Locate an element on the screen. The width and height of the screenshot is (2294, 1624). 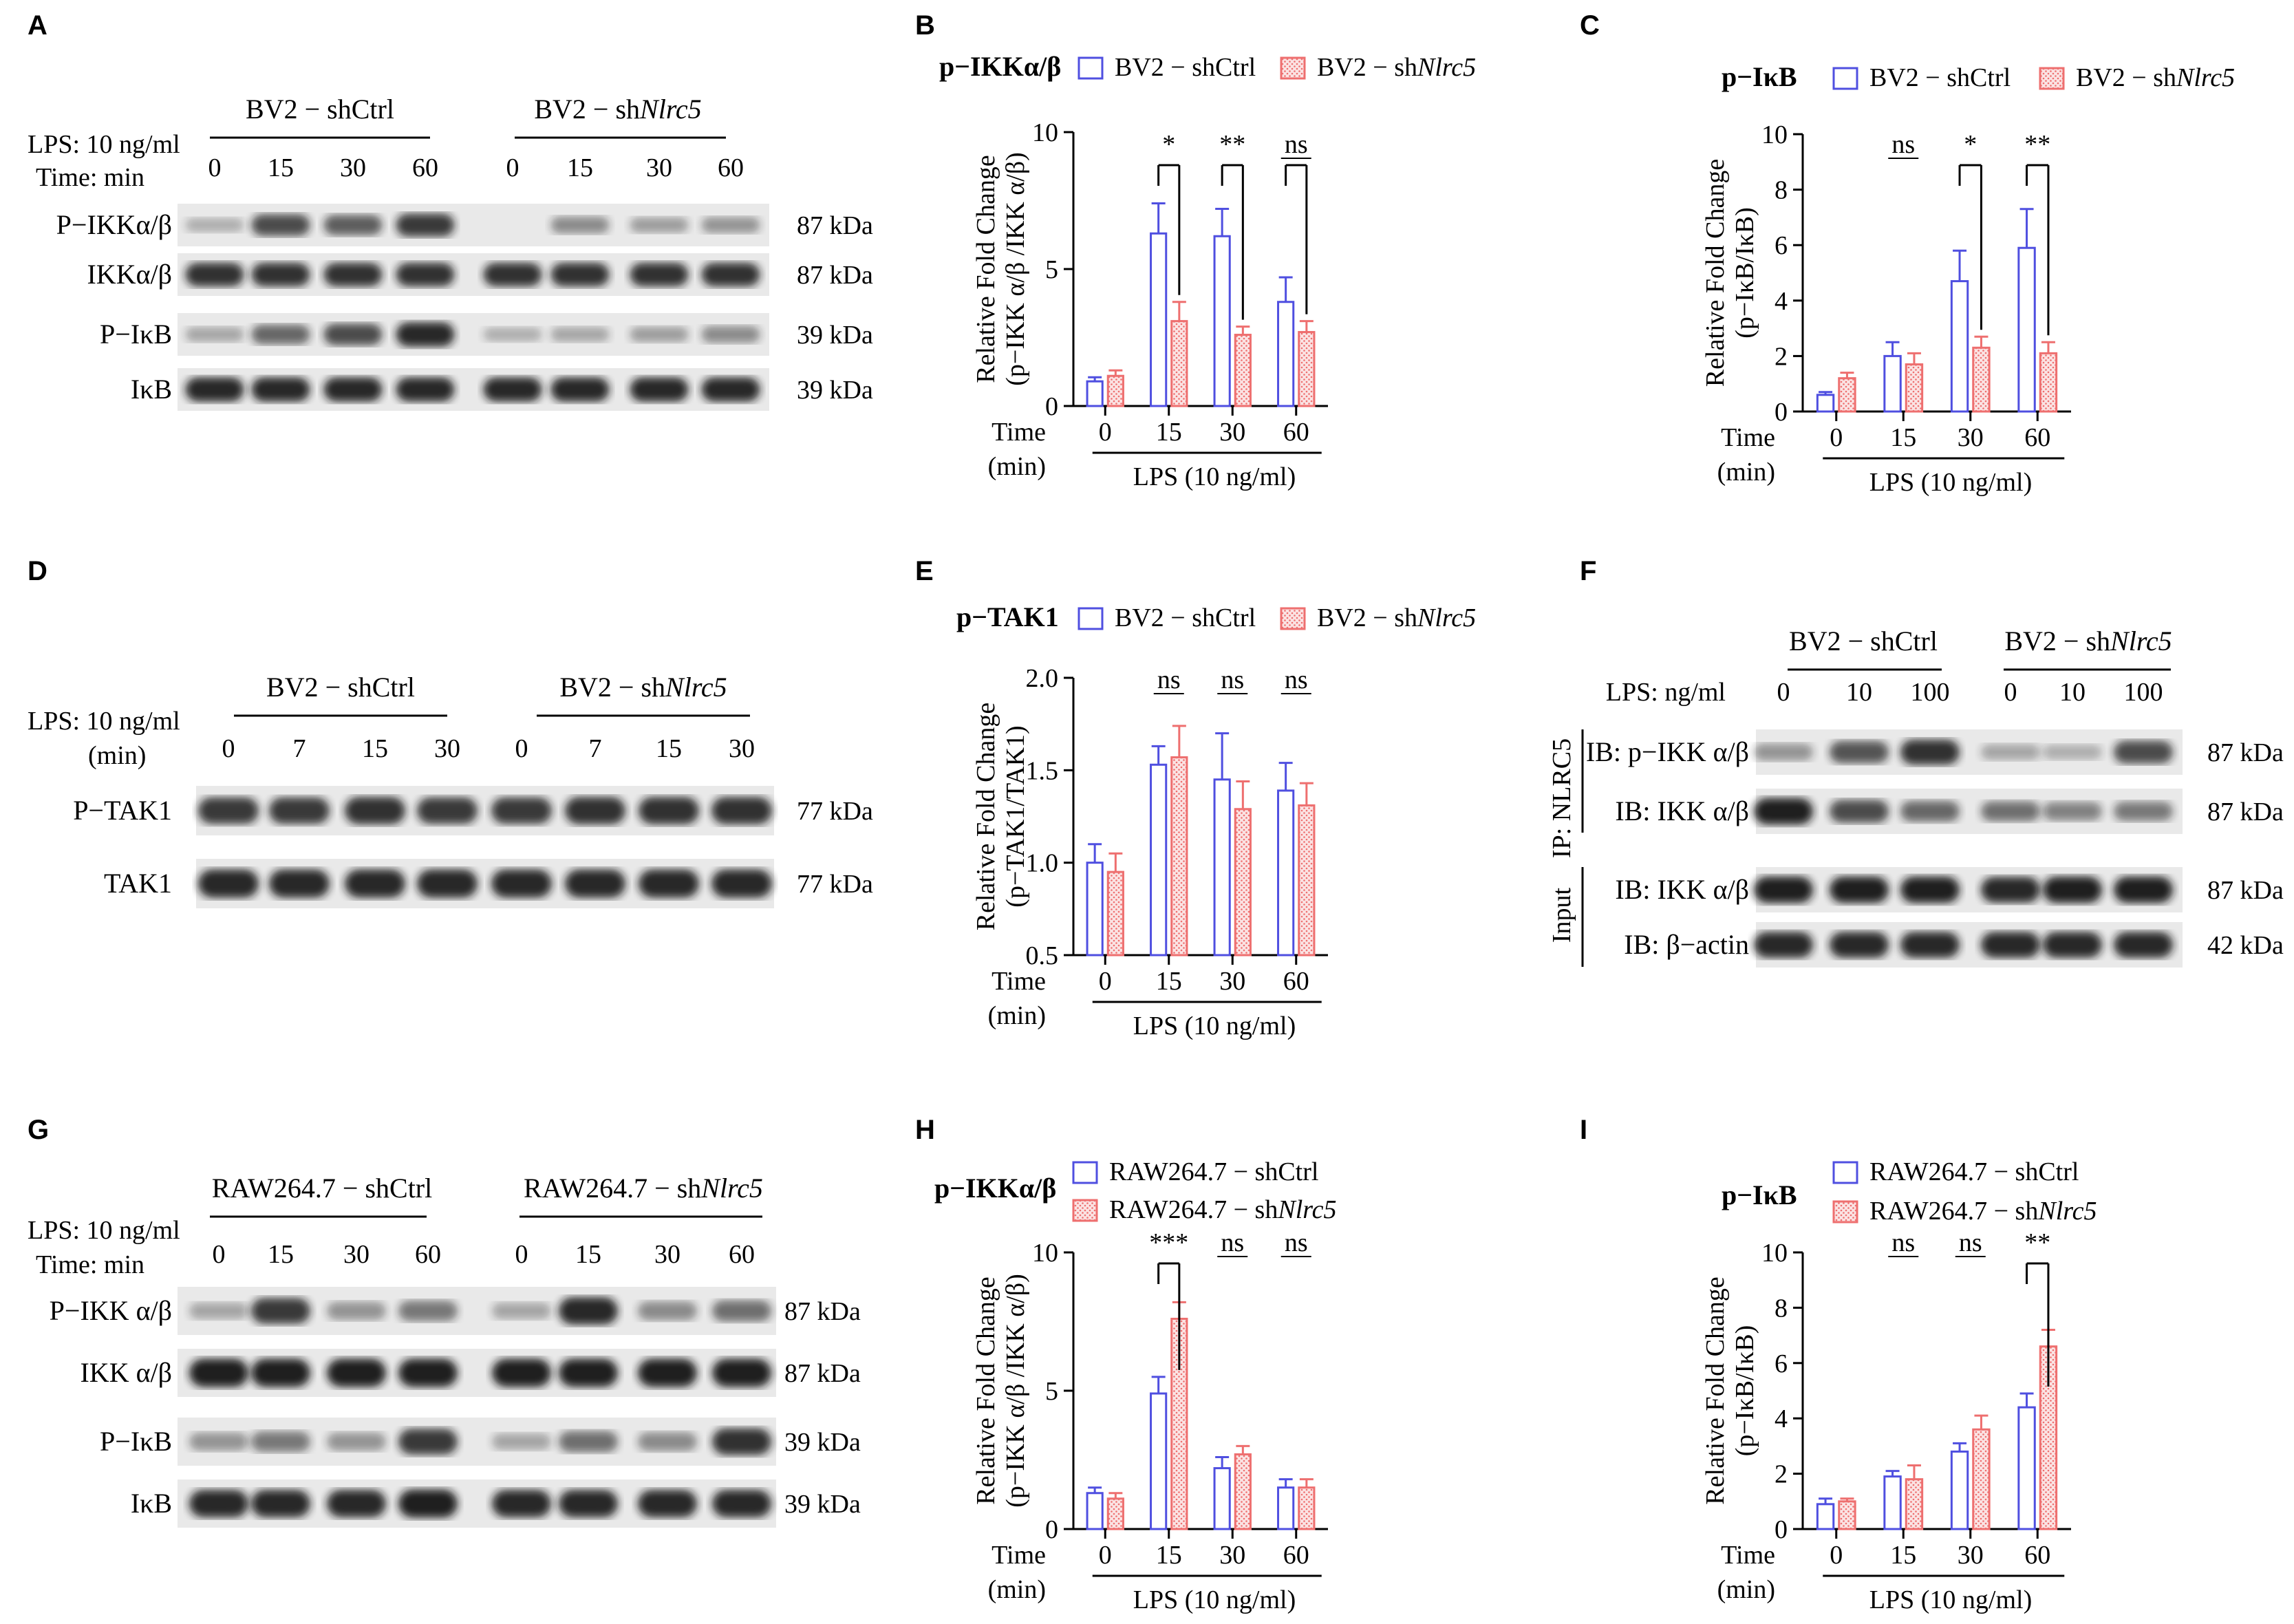
legend-label-ctrl: BV2 − shCtrl is located at coordinates (1940, 77).